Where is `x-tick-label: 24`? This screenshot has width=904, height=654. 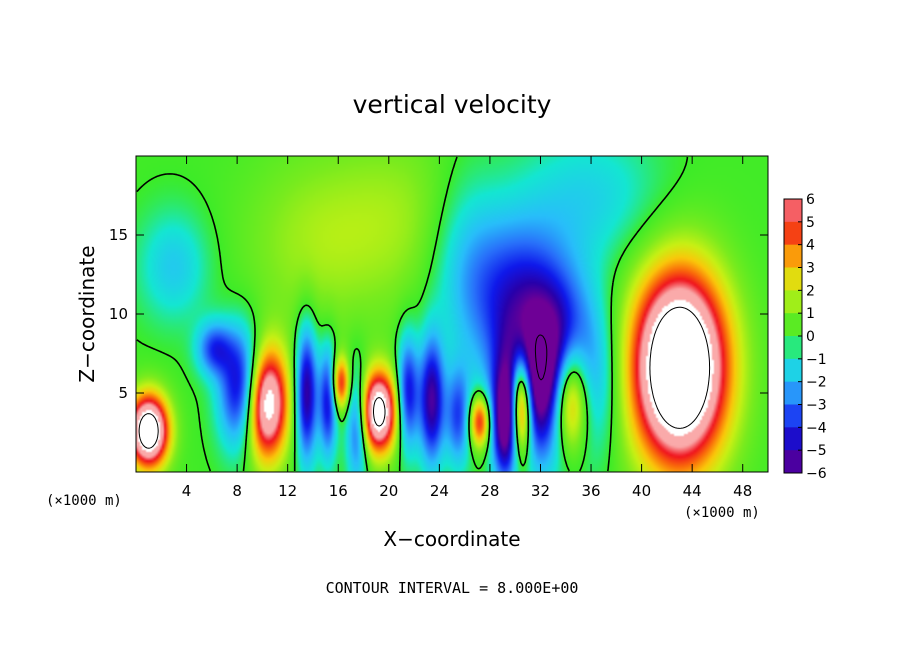
x-tick-label: 24 is located at coordinates (439, 491).